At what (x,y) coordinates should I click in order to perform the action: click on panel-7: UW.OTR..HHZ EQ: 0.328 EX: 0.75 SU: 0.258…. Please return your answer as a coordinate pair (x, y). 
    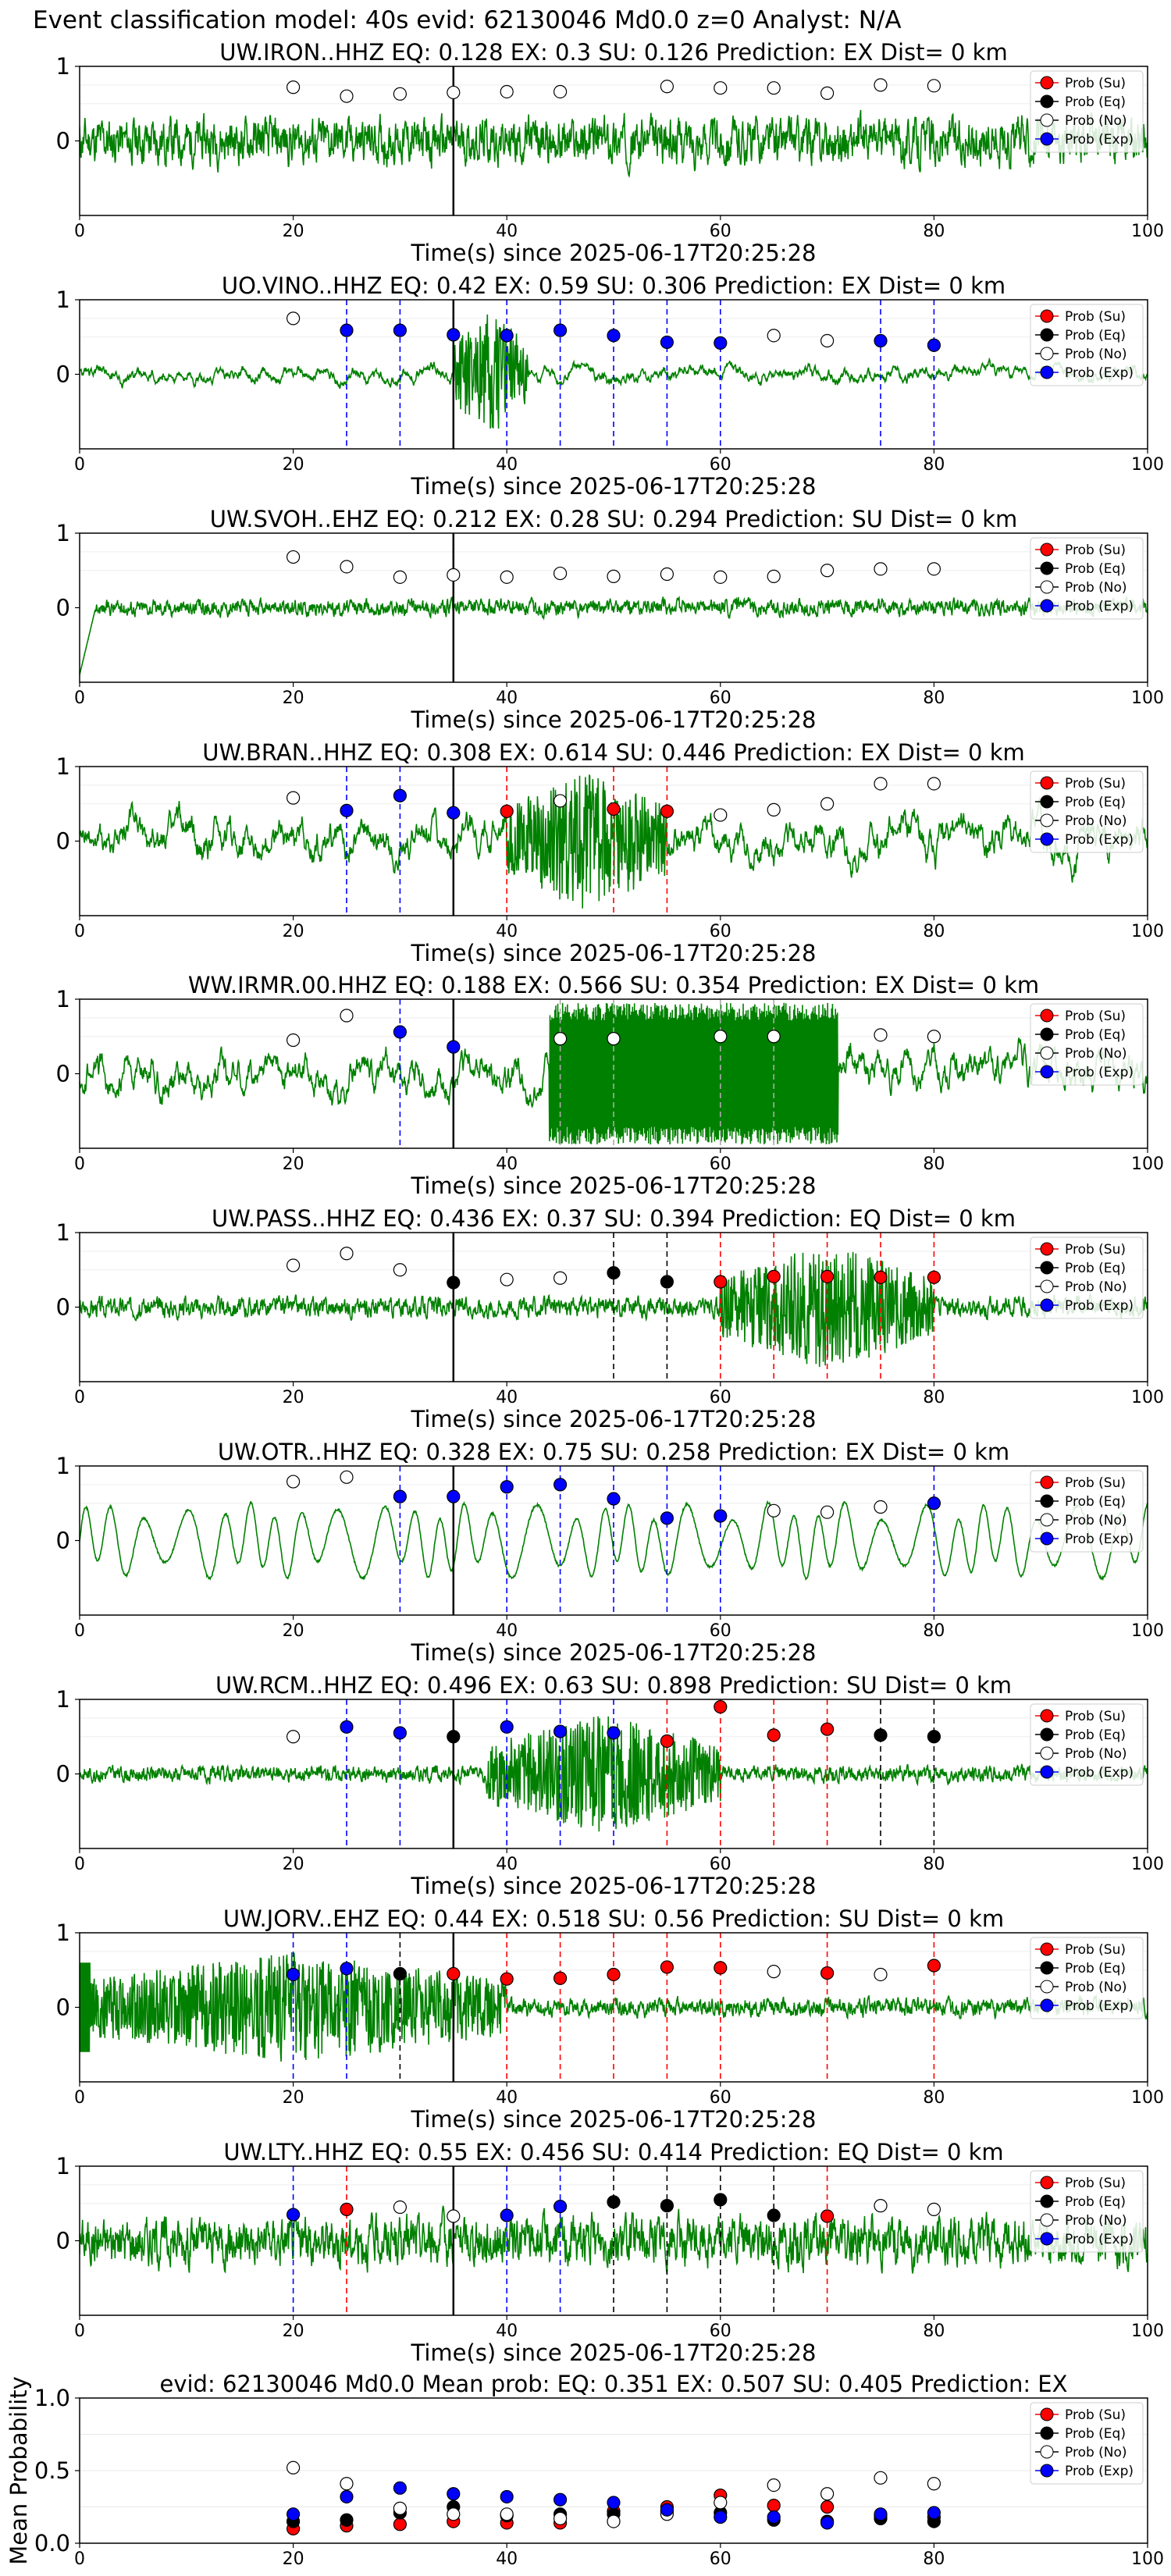
    Looking at the image, I should click on (610, 1552).